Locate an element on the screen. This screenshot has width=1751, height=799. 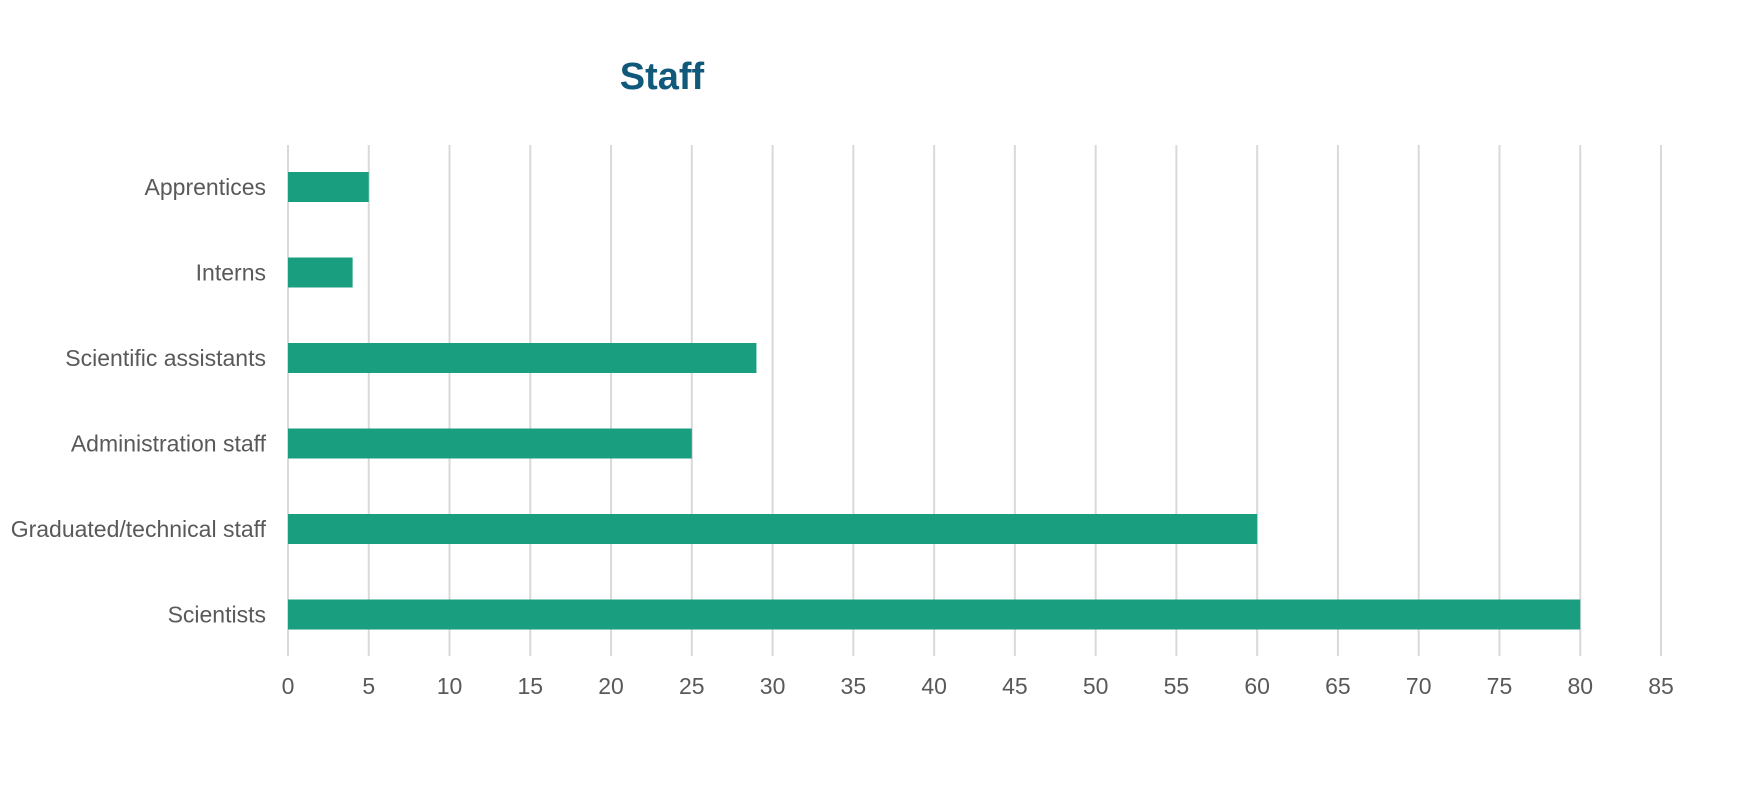
x-tick-label: 80 is located at coordinates (1580, 686).